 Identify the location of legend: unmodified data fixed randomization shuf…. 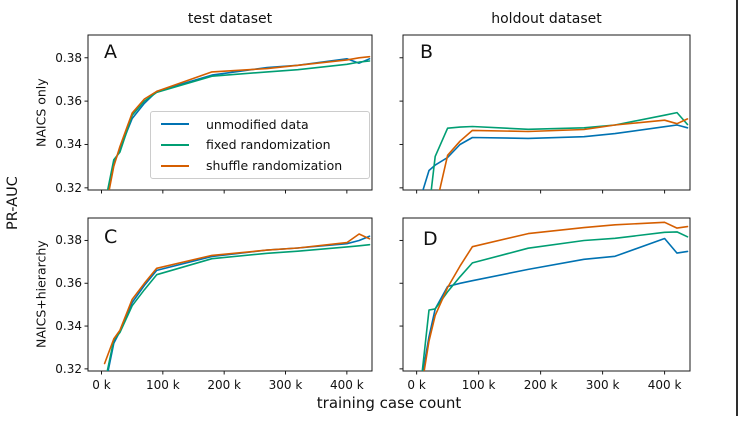
(260, 145).